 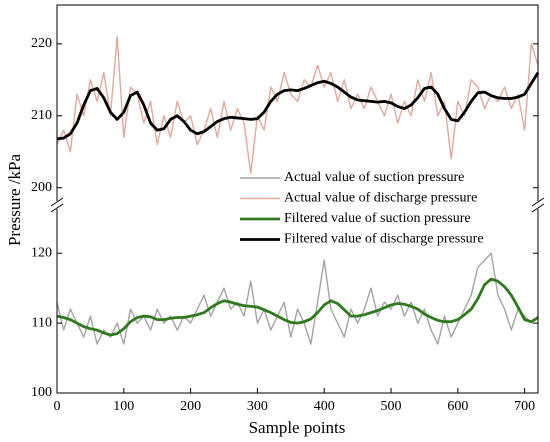 What do you see at coordinates (377, 218) in the screenshot?
I see `legend-label: Filtered value of suction pressure` at bounding box center [377, 218].